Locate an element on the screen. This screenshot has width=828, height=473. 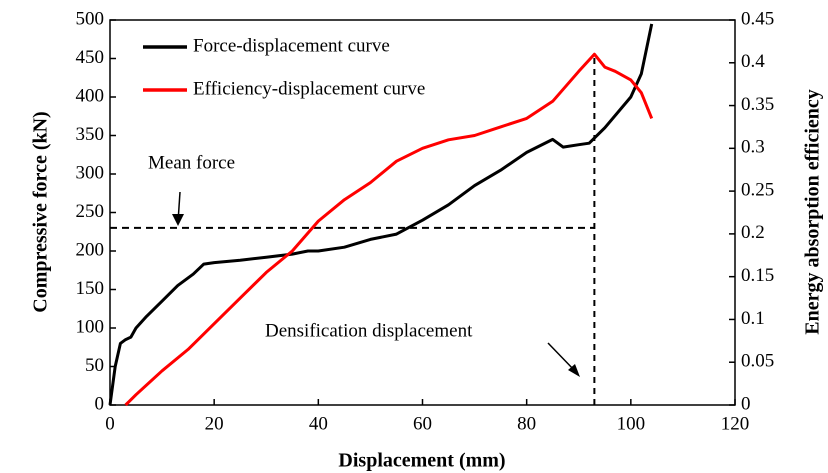
y2-tick-label: 0.35 is located at coordinates (757, 104).